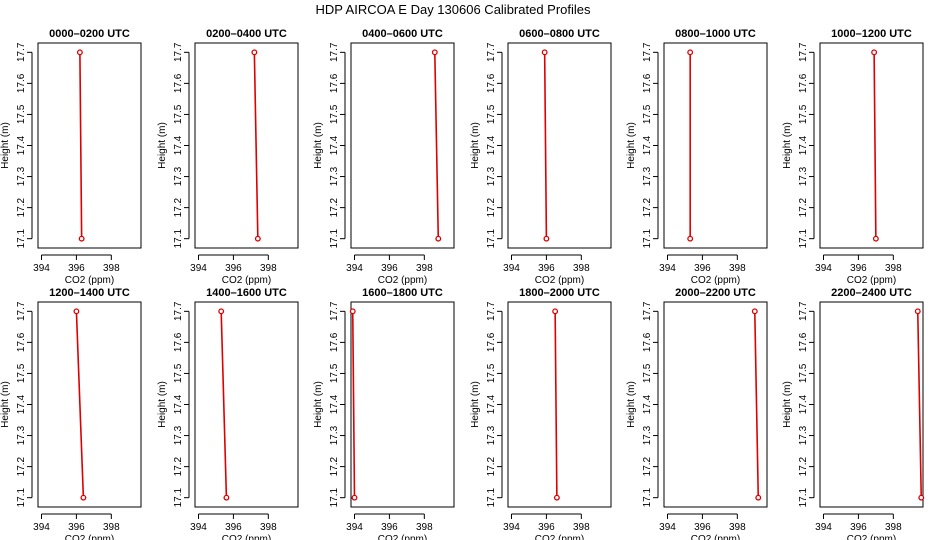 This screenshot has height=540, width=936. What do you see at coordinates (402, 293) in the screenshot?
I see `panel-title: 1600–1800 UTC` at bounding box center [402, 293].